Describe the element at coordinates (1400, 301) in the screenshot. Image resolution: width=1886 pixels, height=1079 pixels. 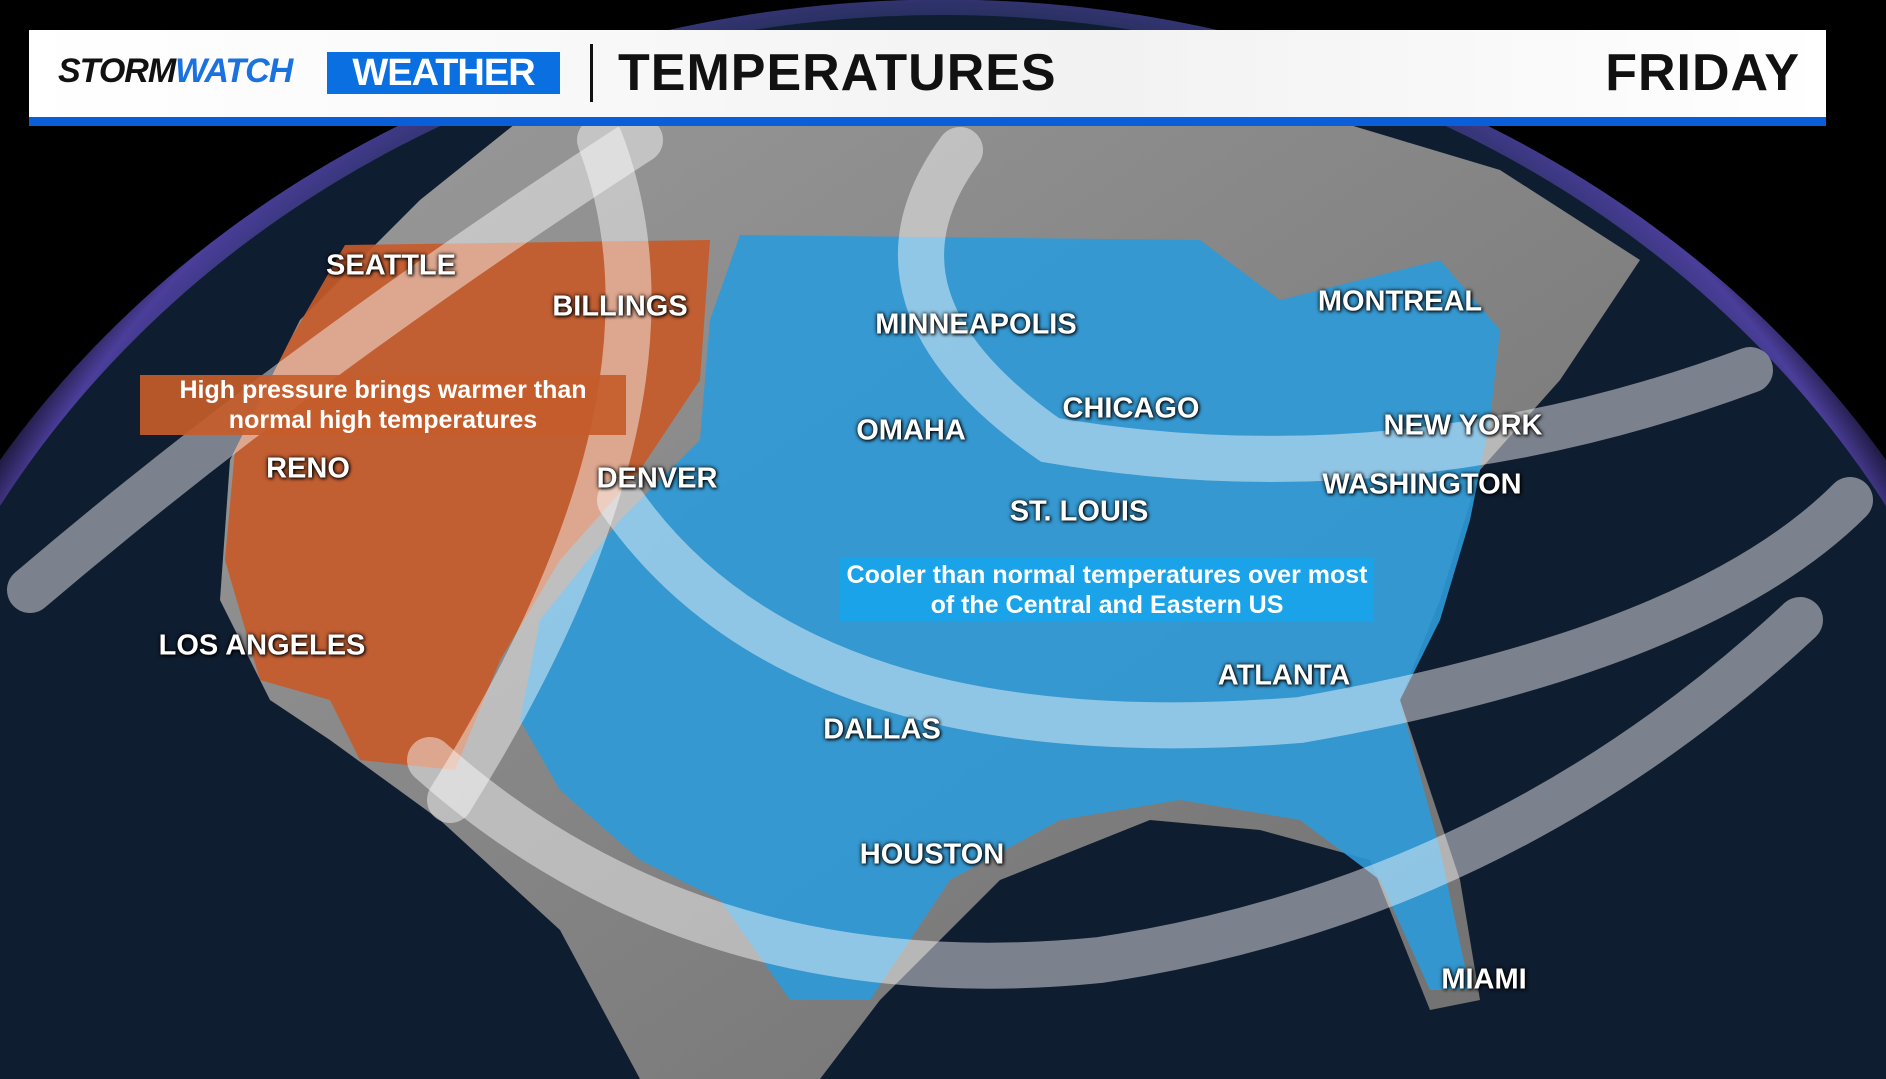
I see `city-label: MONTREAL` at that location.